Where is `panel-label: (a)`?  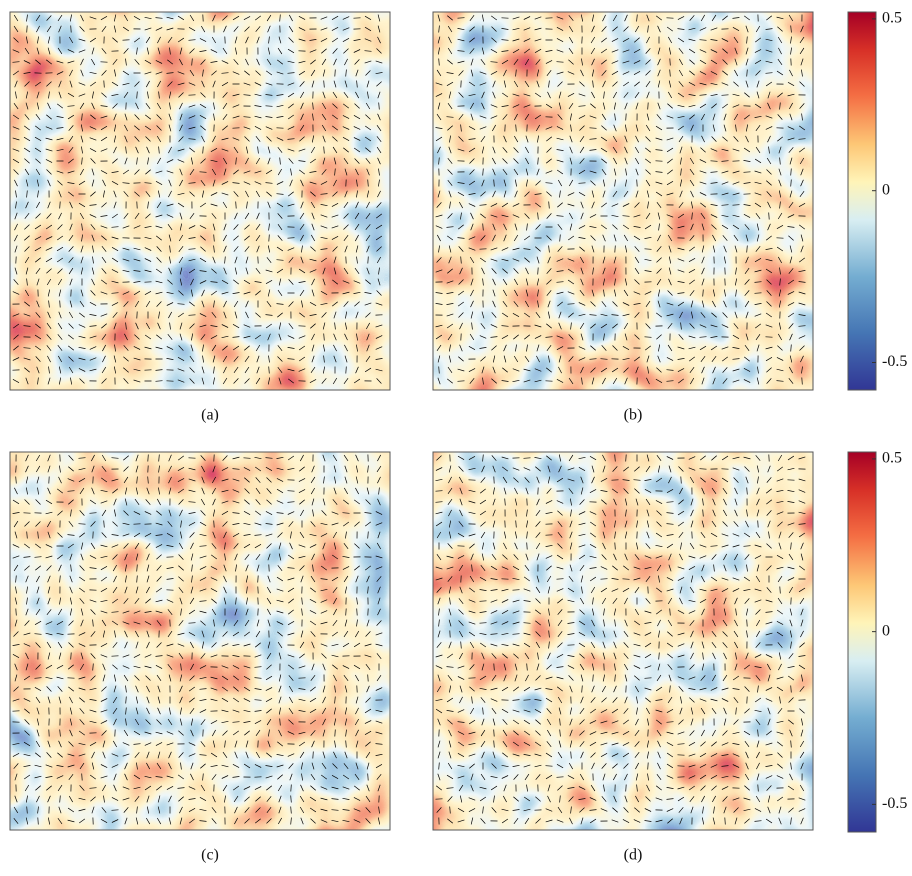
panel-label: (a) is located at coordinates (210, 415).